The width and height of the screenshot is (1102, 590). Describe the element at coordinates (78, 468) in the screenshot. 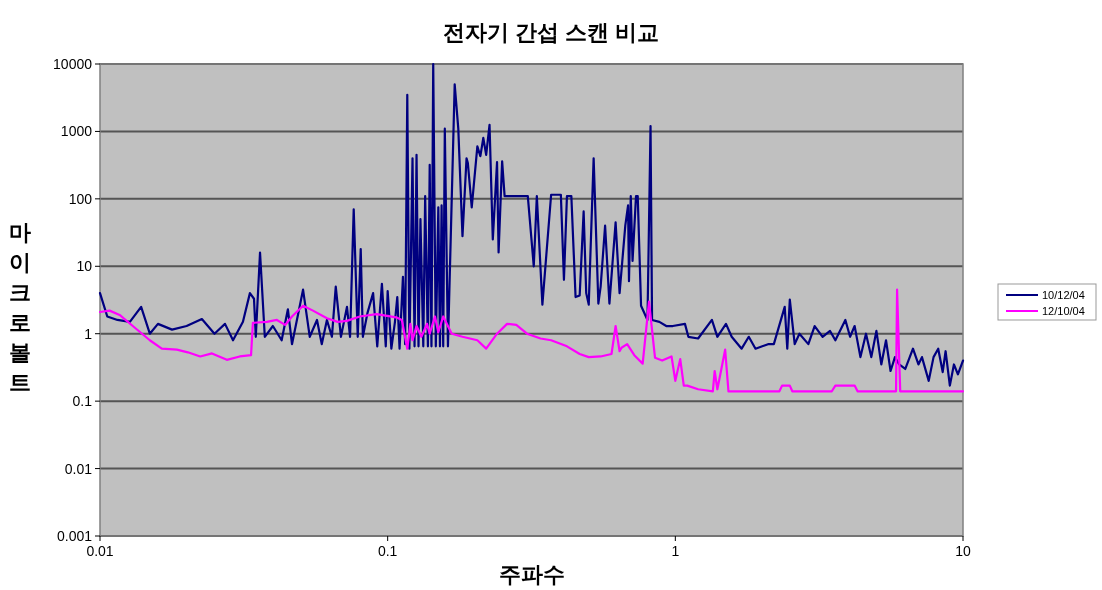

I see `y-tick-label: 0.01` at that location.